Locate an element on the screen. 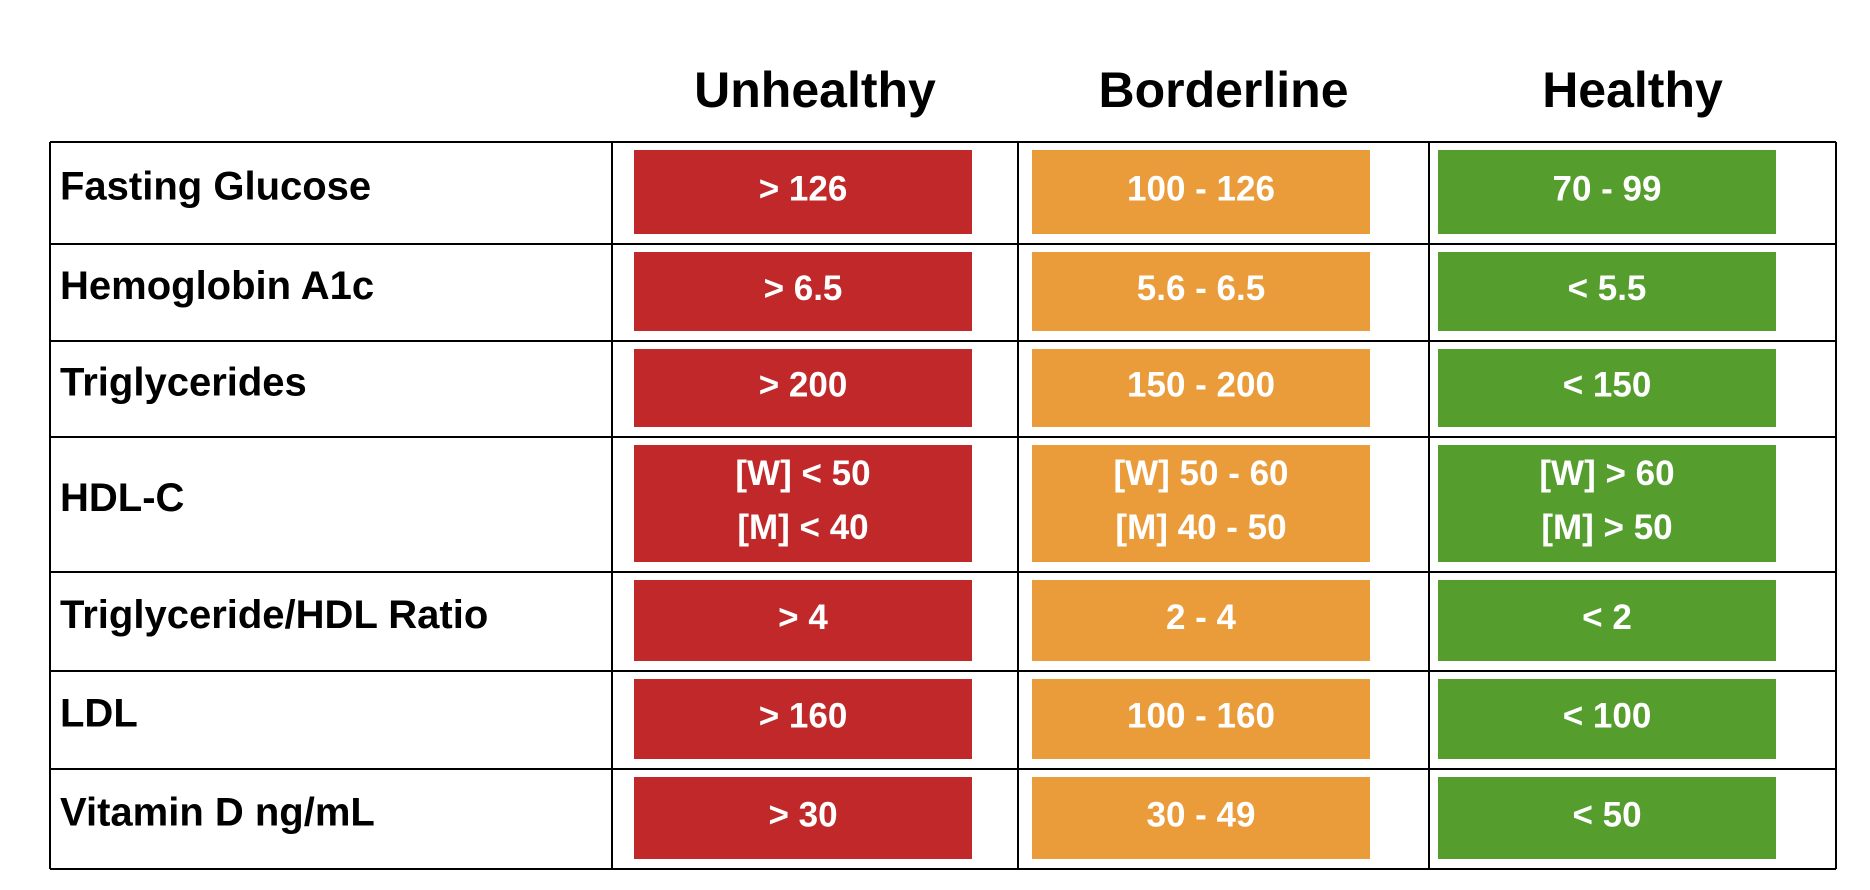 The image size is (1870, 890). range-value: 30 - 49 is located at coordinates (1201, 814).